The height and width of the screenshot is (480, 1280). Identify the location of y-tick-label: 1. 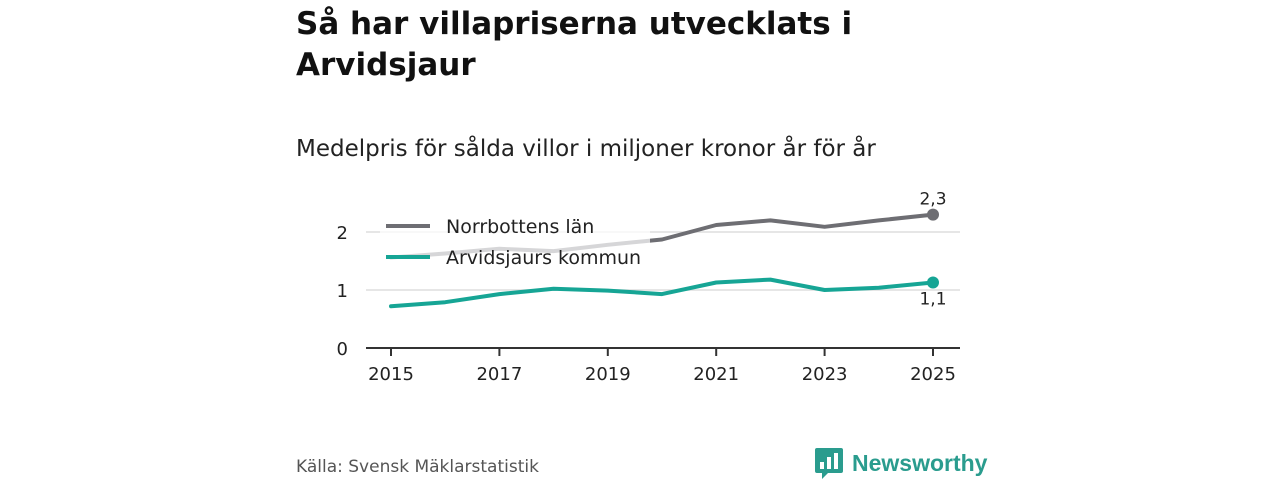
(342, 291).